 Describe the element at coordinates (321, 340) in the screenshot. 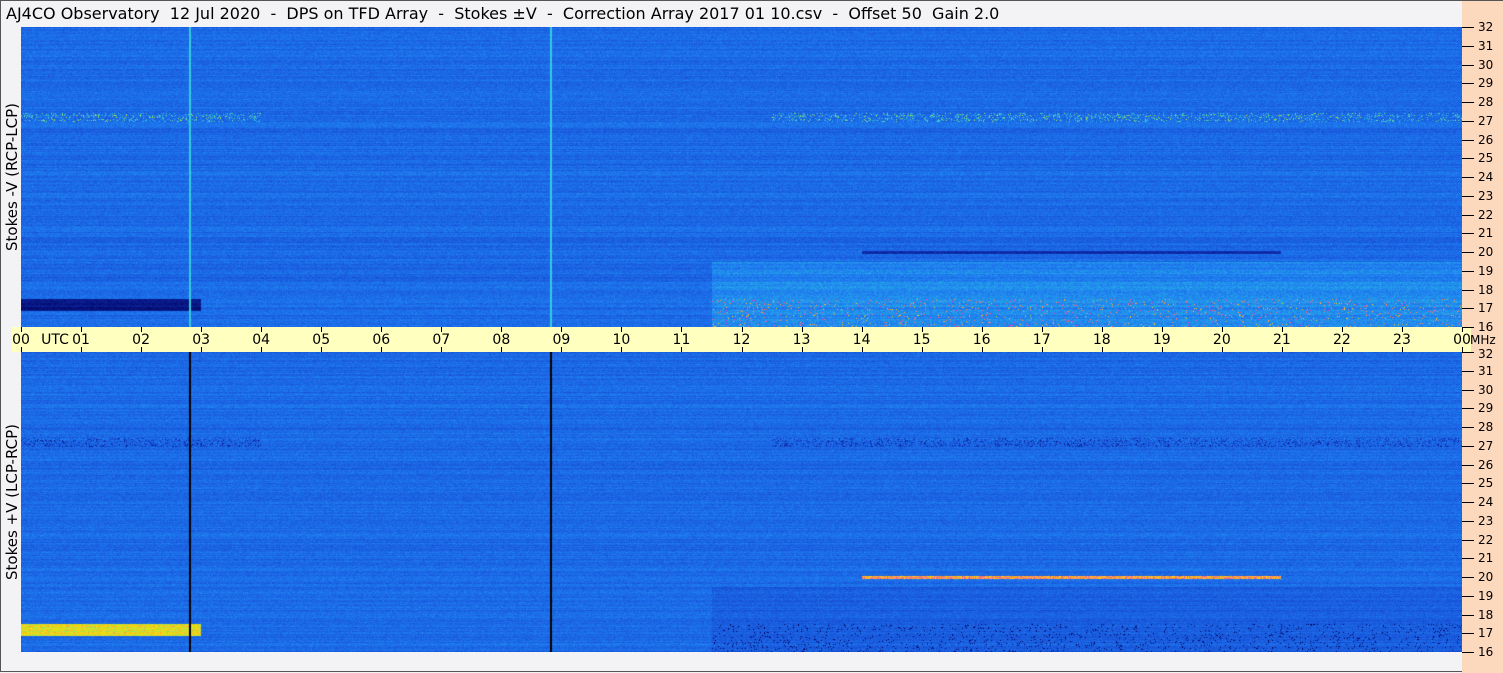

I see `time-label: 05` at that location.